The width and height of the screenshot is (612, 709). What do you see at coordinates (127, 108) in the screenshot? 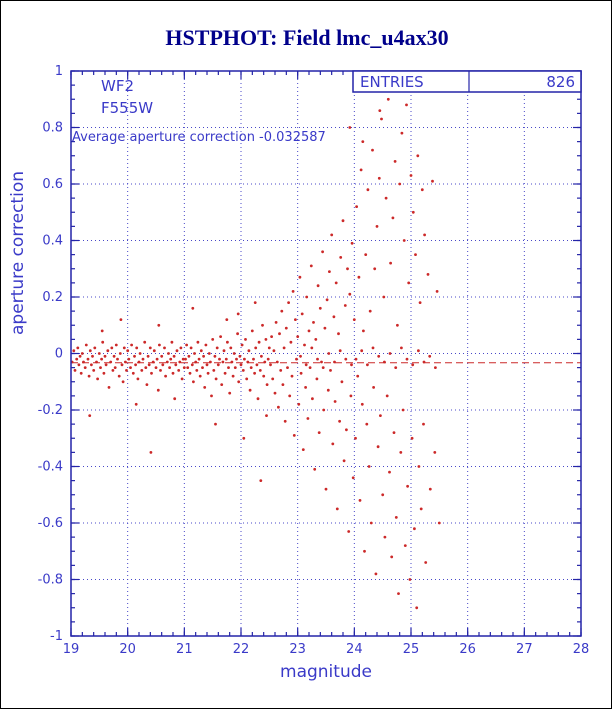
I see `filter-label: F555W` at bounding box center [127, 108].